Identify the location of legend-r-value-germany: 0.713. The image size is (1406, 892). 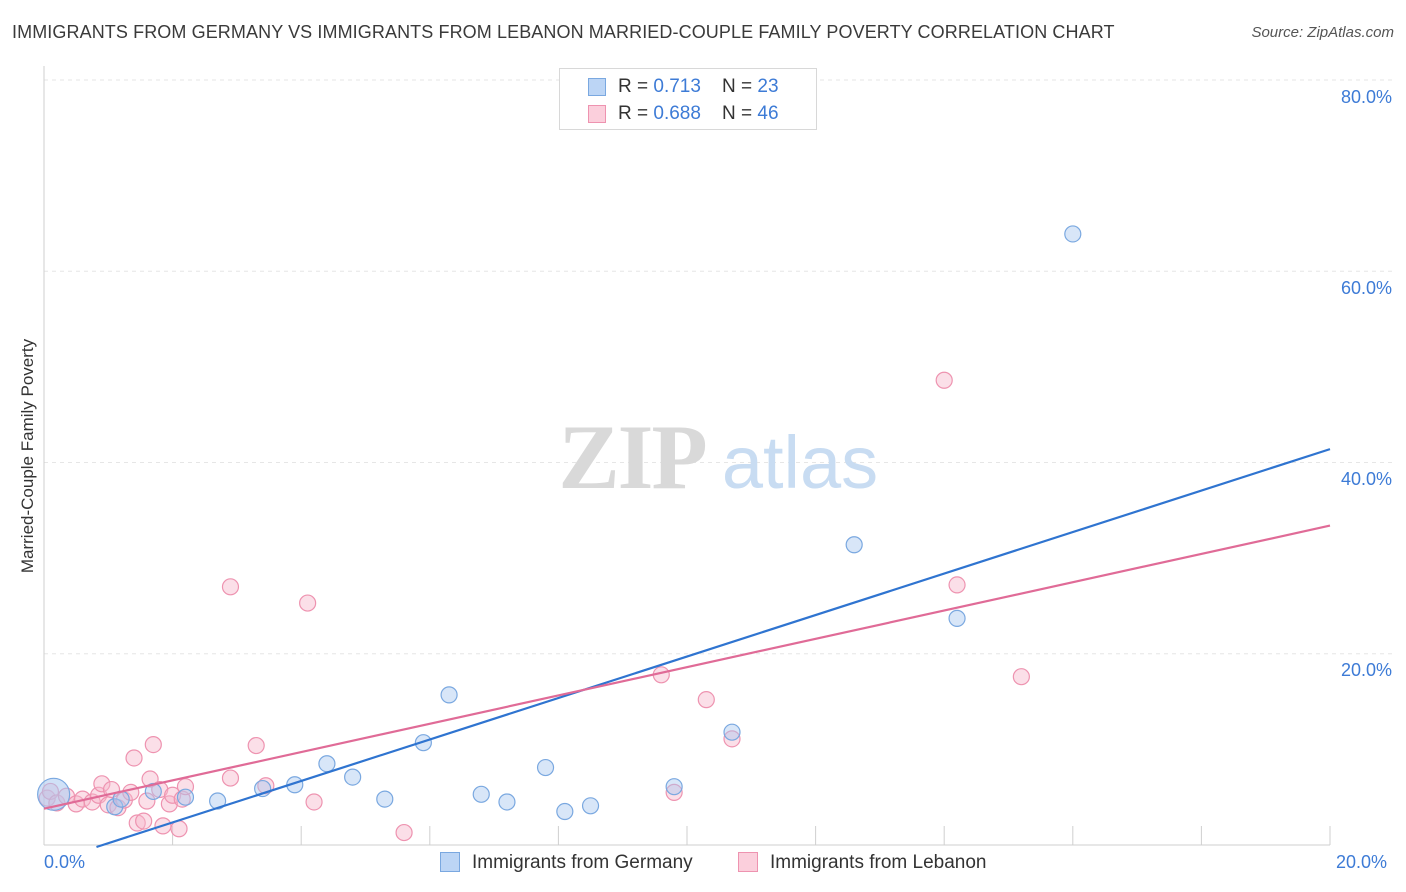
(677, 86).